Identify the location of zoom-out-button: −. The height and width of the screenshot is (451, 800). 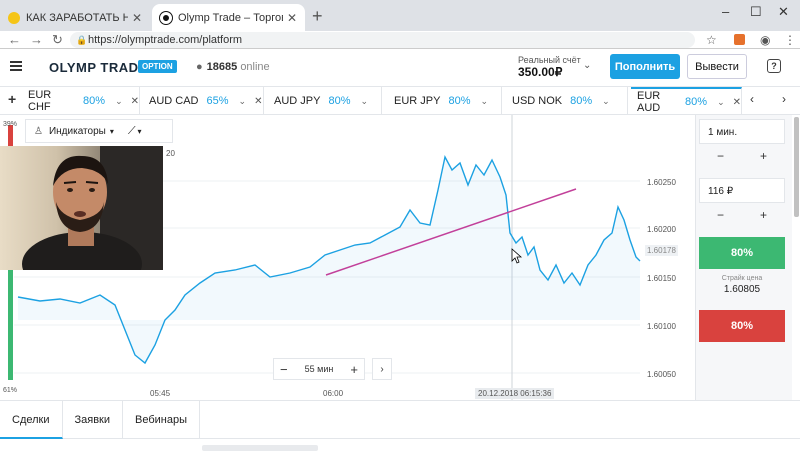
(284, 369).